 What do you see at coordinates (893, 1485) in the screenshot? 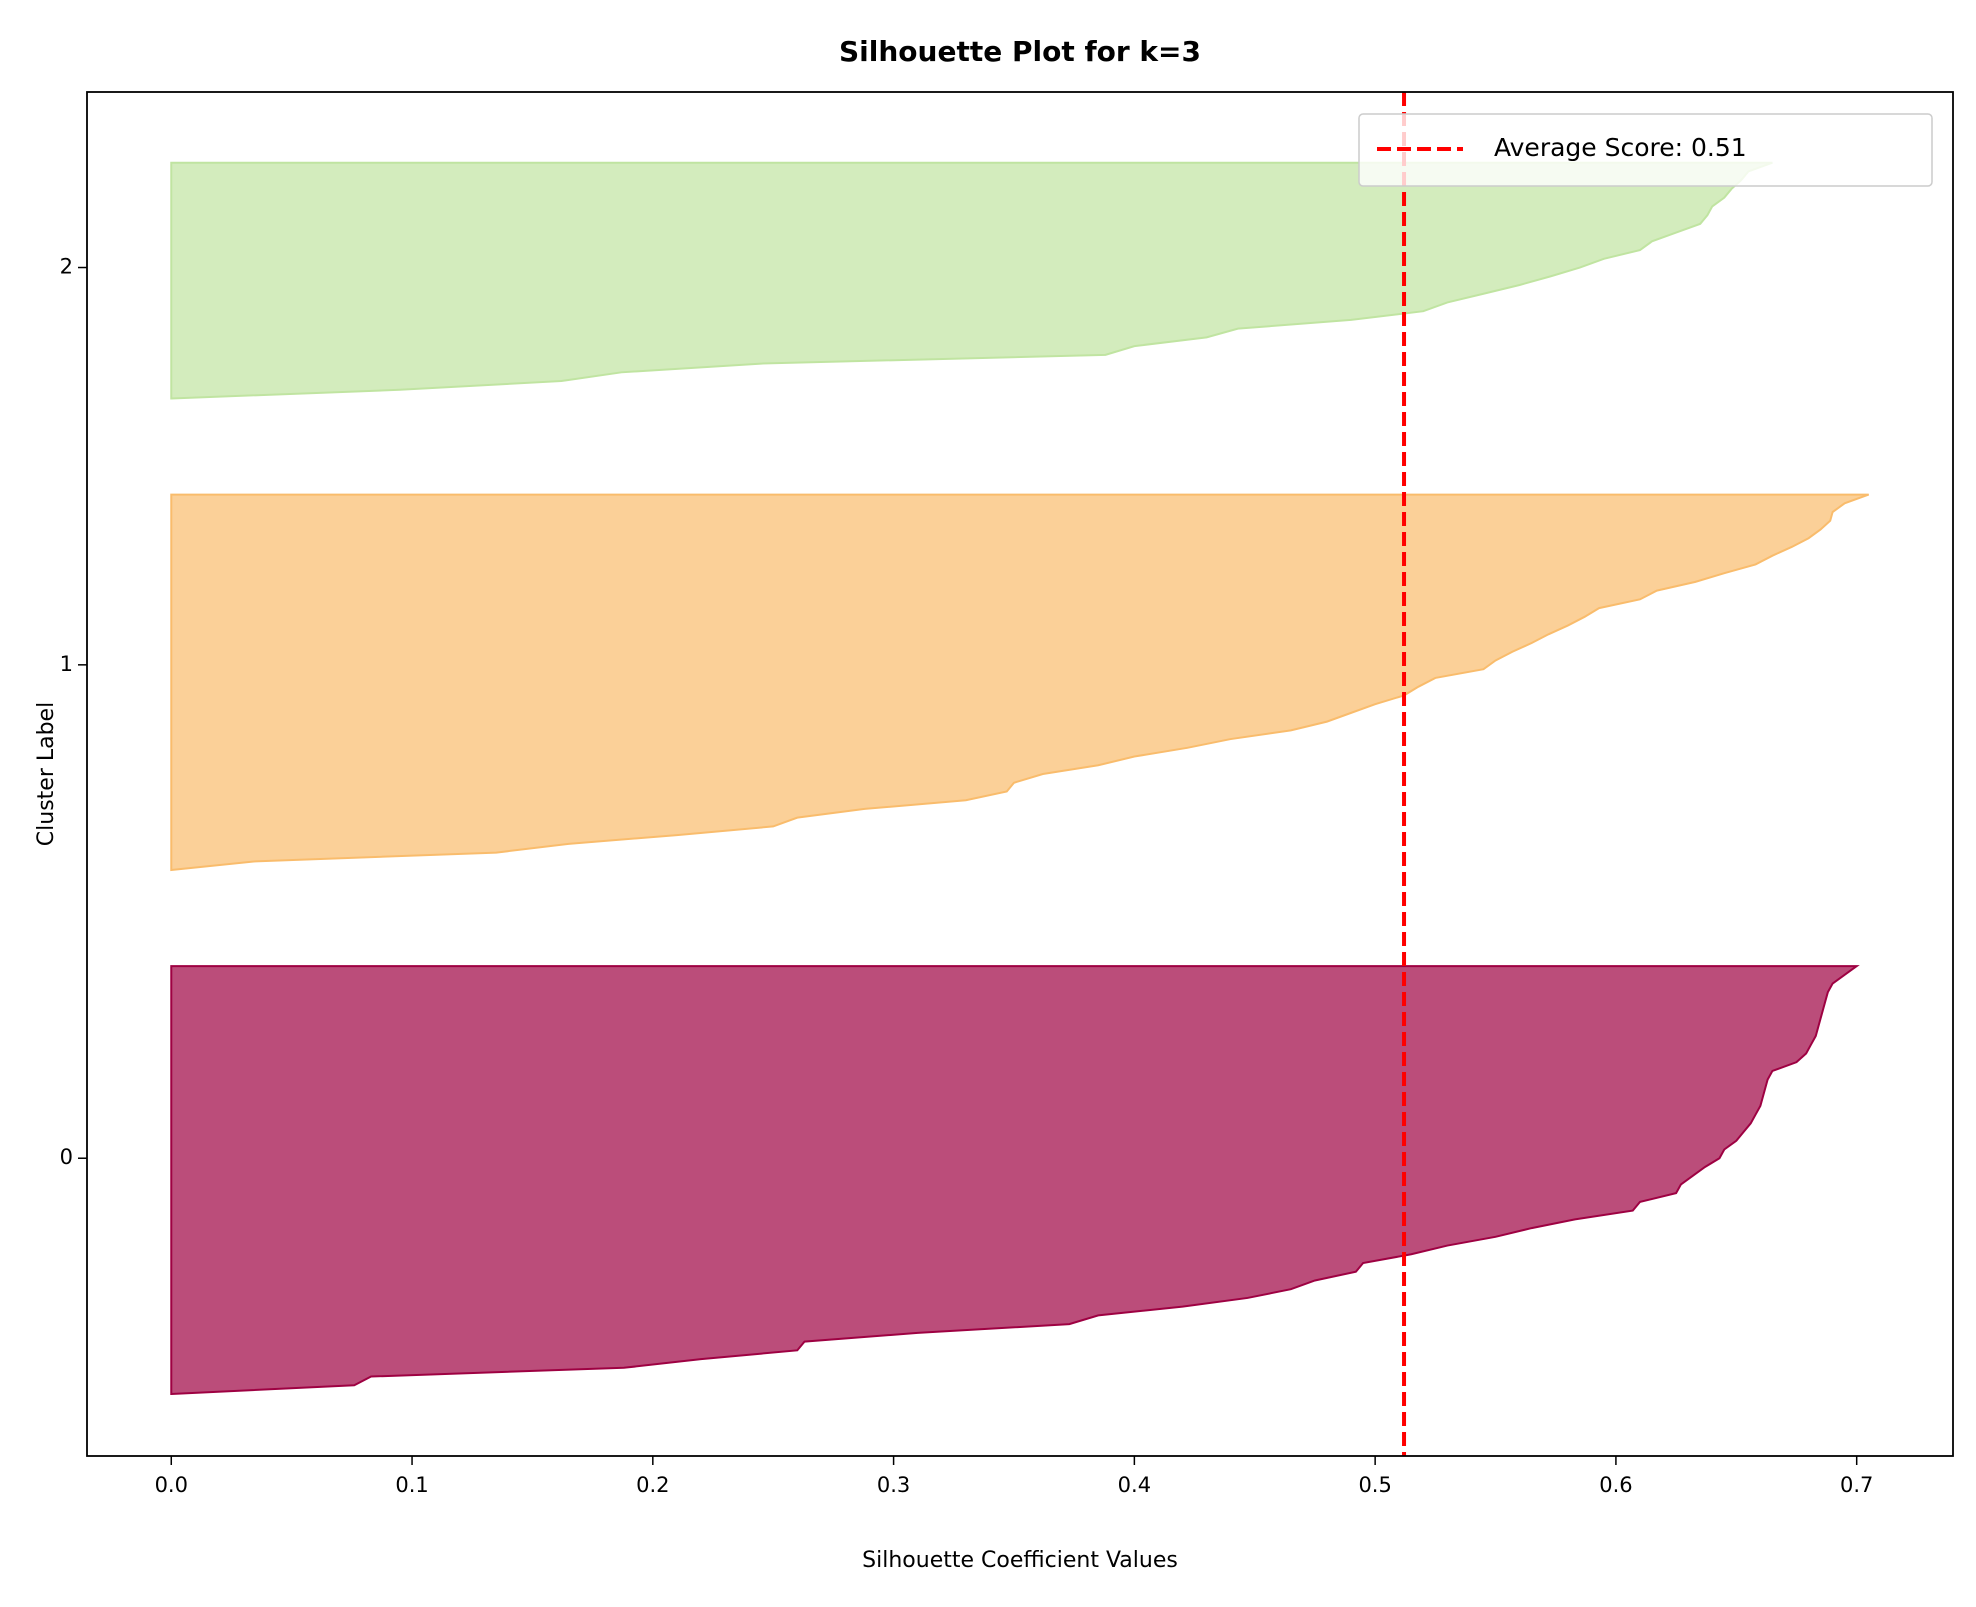
I see `x-tick-label: 0.3` at bounding box center [893, 1485].